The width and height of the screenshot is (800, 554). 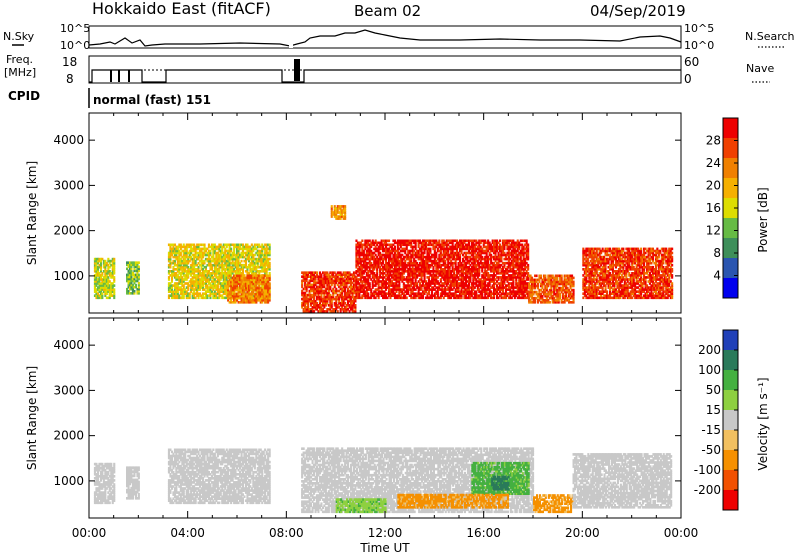 I want to click on nave-tick-top: 60, so click(x=691, y=62).